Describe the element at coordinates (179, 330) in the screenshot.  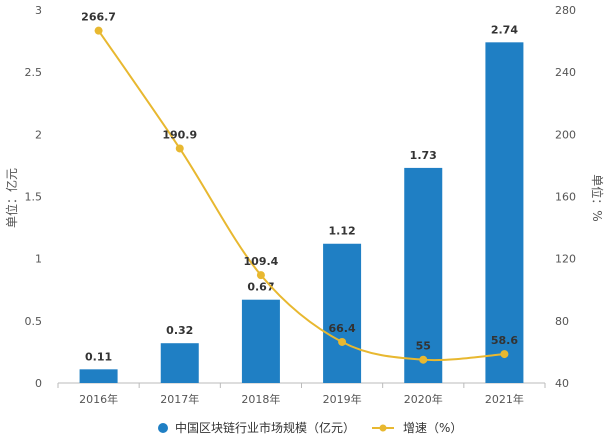
I see `bar-data-label: 0.32` at that location.